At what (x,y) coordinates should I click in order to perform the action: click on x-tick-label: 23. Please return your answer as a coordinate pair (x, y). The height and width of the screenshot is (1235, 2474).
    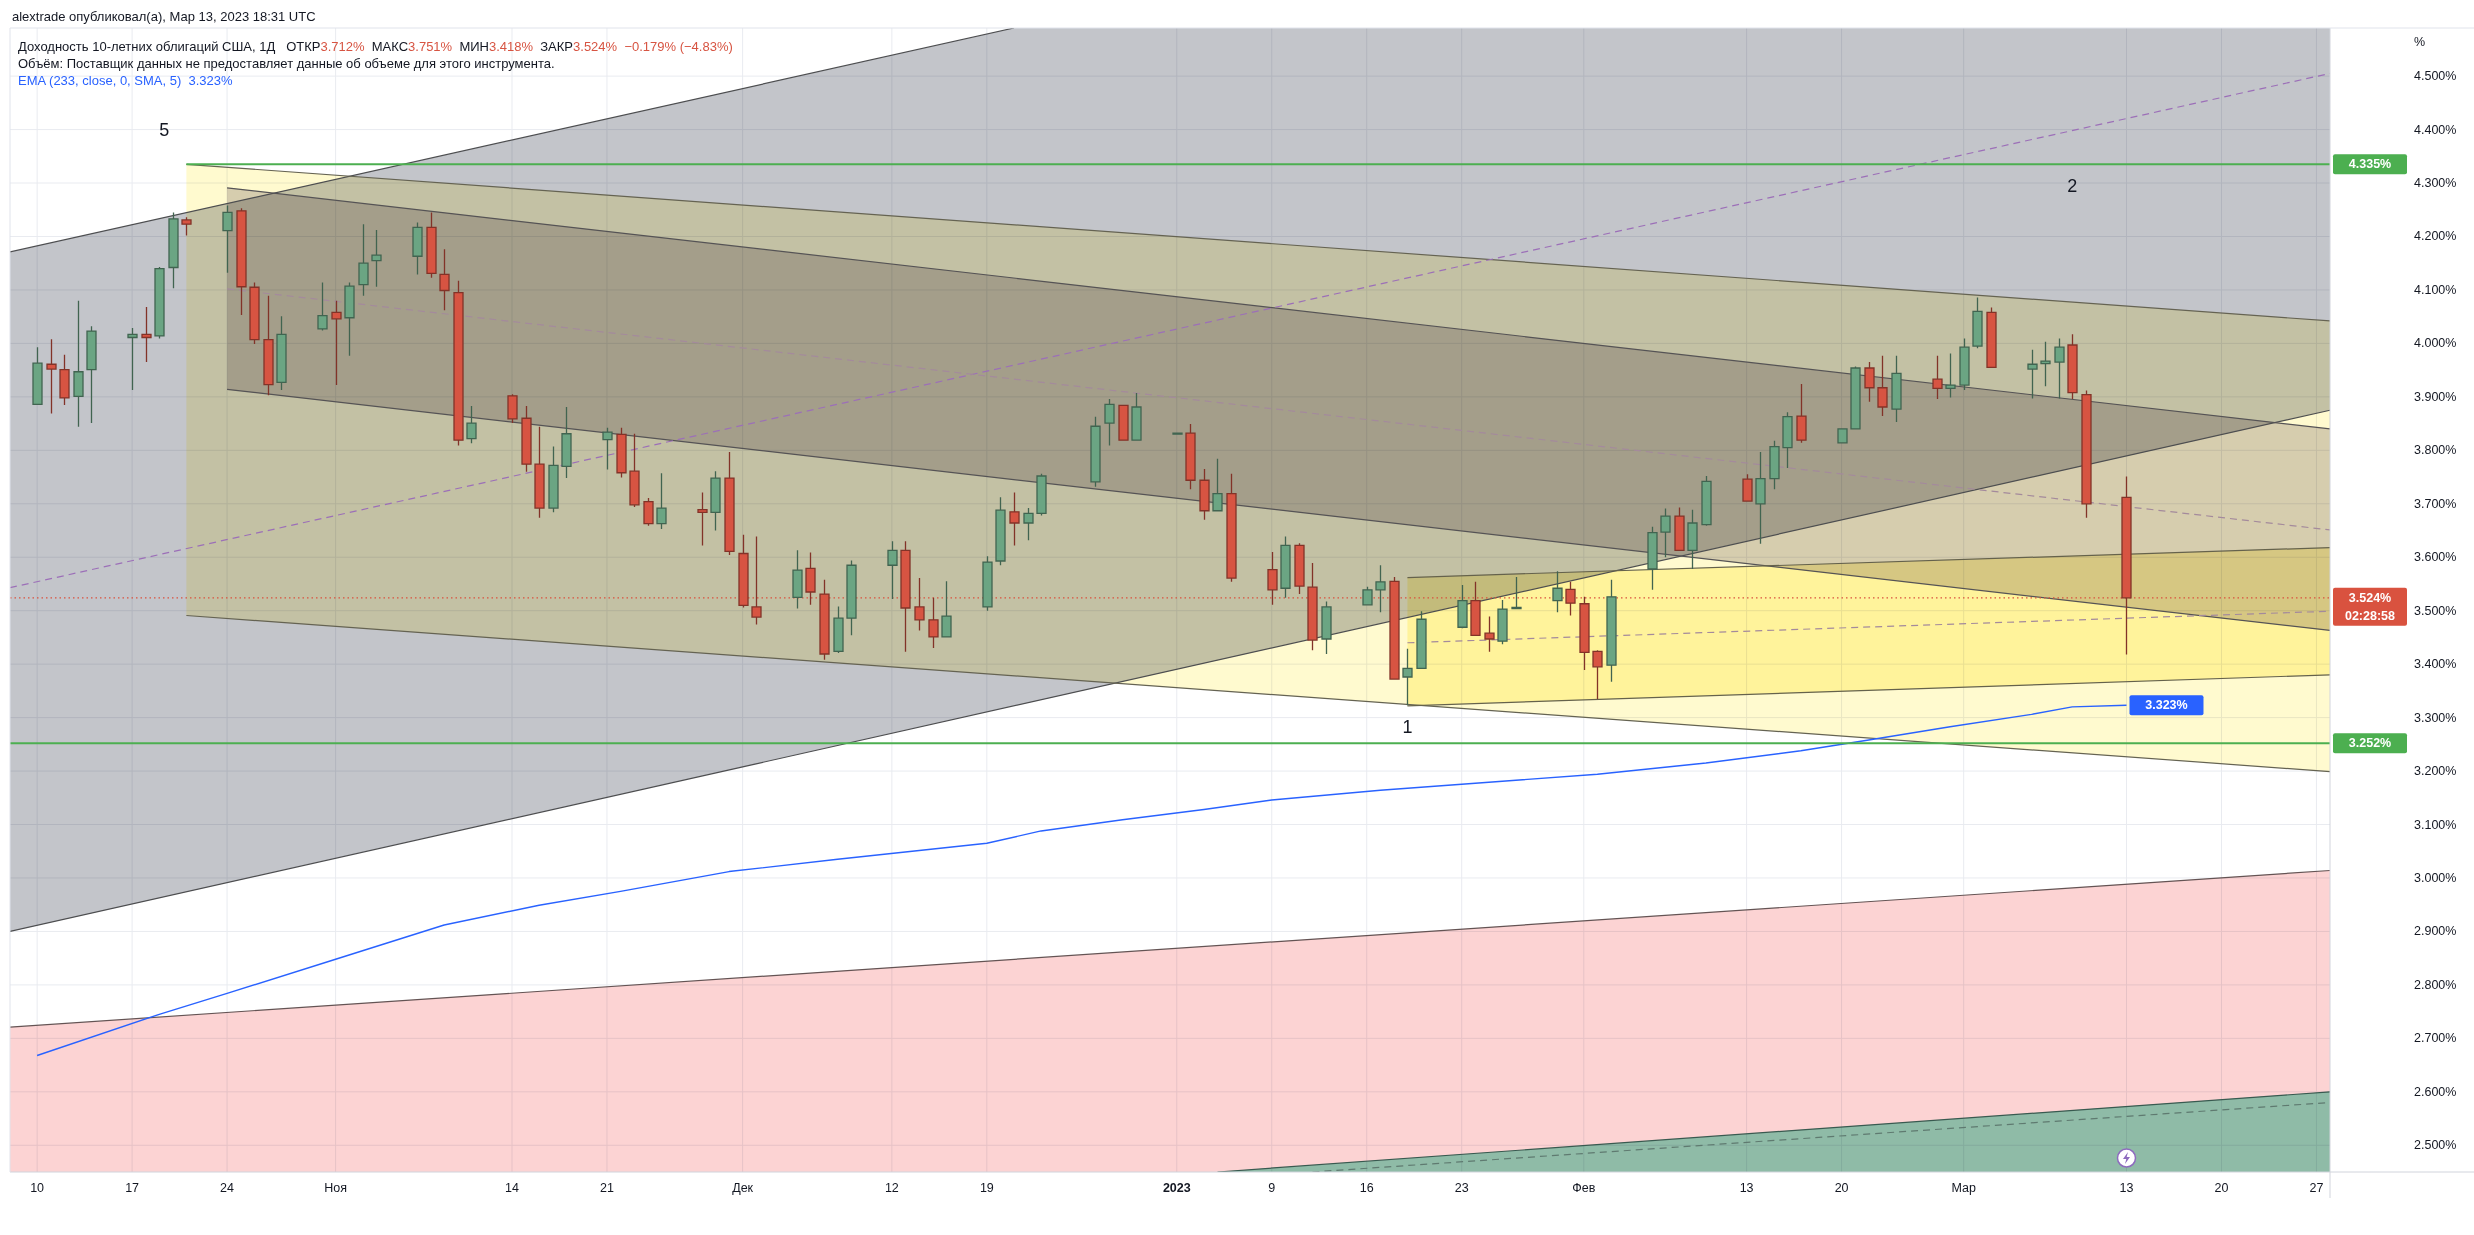
    Looking at the image, I should click on (1461, 1188).